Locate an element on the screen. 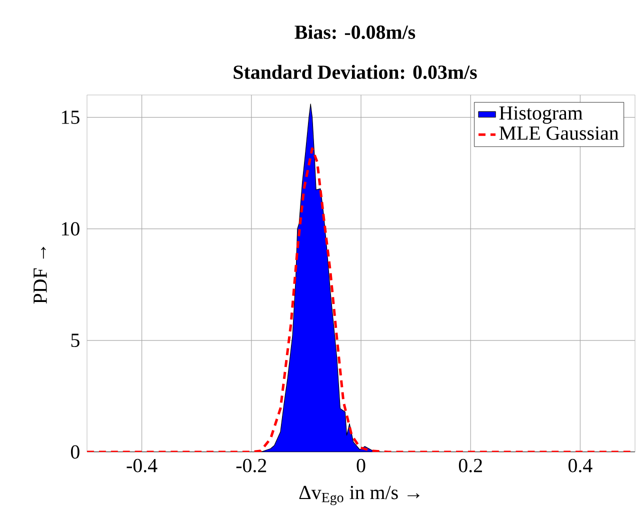 The image size is (644, 525). chart-subtitle: Standard Deviation: 0.03m/s is located at coordinates (355, 72).